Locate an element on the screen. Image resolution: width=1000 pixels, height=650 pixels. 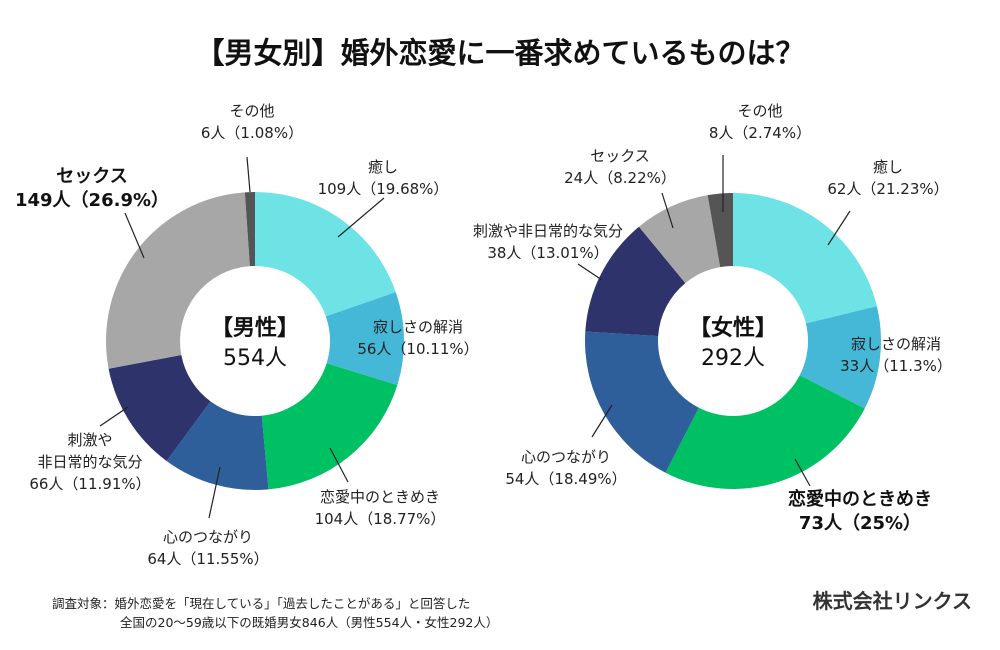
male-slice-label-2: 恋愛中のときめき is located at coordinates (380, 497).